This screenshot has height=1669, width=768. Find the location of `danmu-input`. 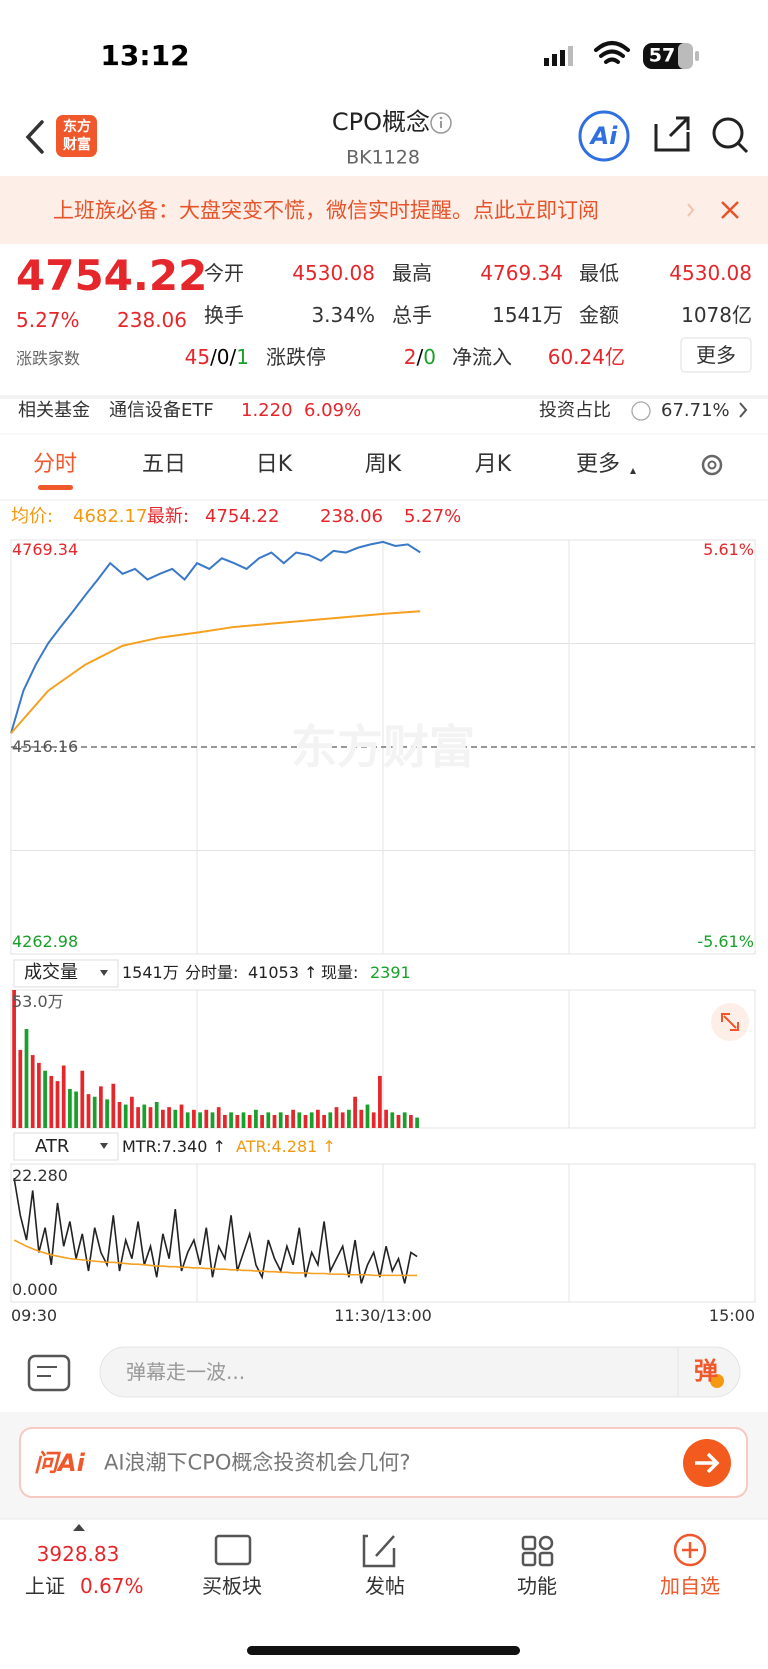

danmu-input is located at coordinates (420, 1372).